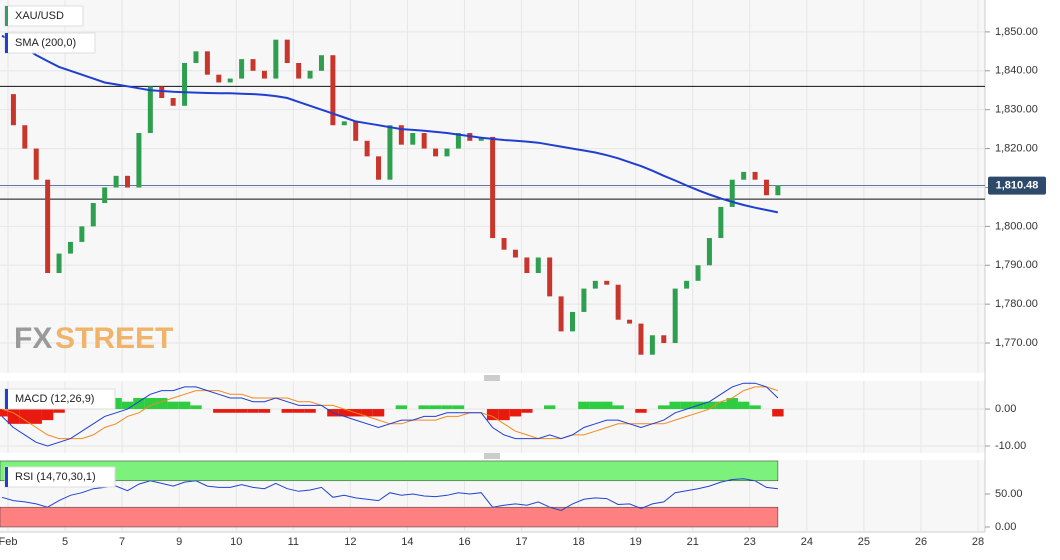 The width and height of the screenshot is (1060, 560). What do you see at coordinates (1016, 71) in the screenshot?
I see `y-tick-label: 1,840.00` at bounding box center [1016, 71].